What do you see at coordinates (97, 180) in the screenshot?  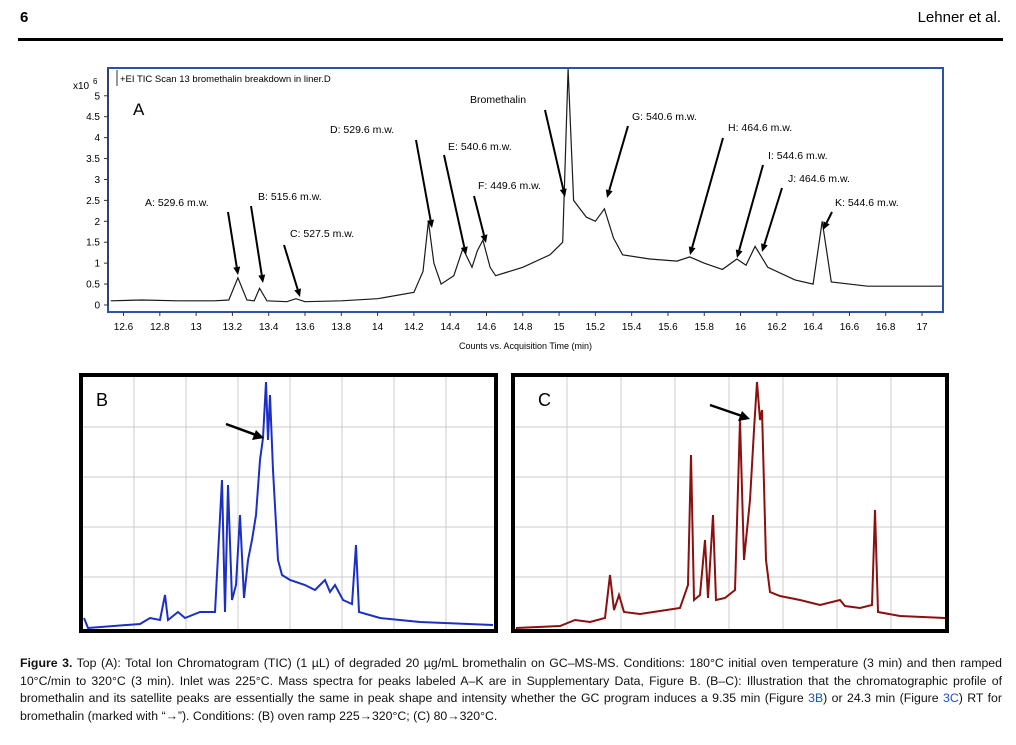 I see `y-tick-label: 3` at bounding box center [97, 180].